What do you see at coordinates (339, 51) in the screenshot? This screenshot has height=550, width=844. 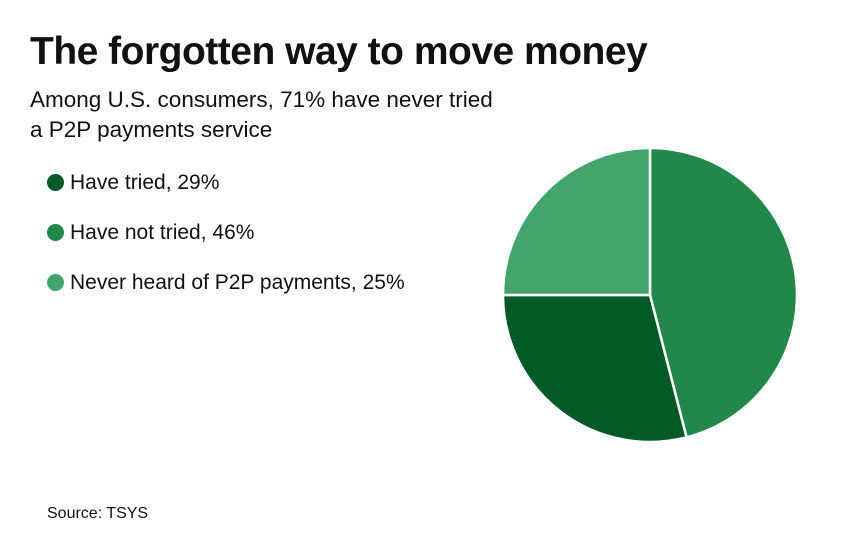 I see `chart-title: The forgotten way to move money` at bounding box center [339, 51].